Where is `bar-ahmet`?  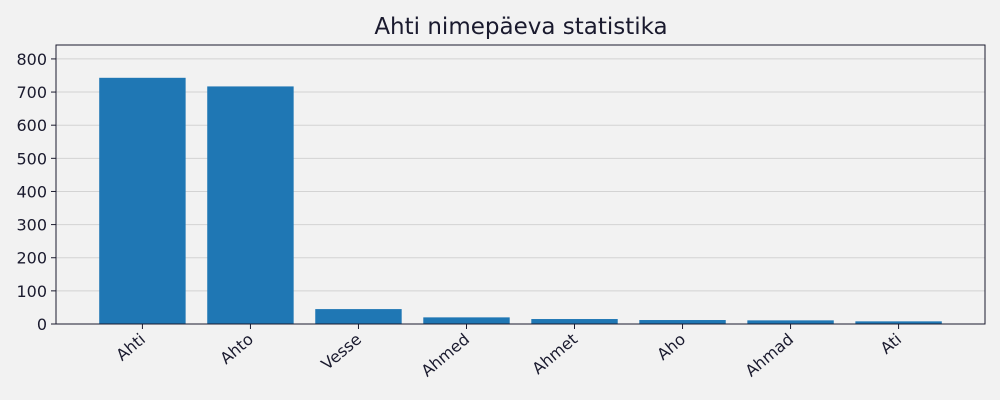
bar-ahmet is located at coordinates (574, 321).